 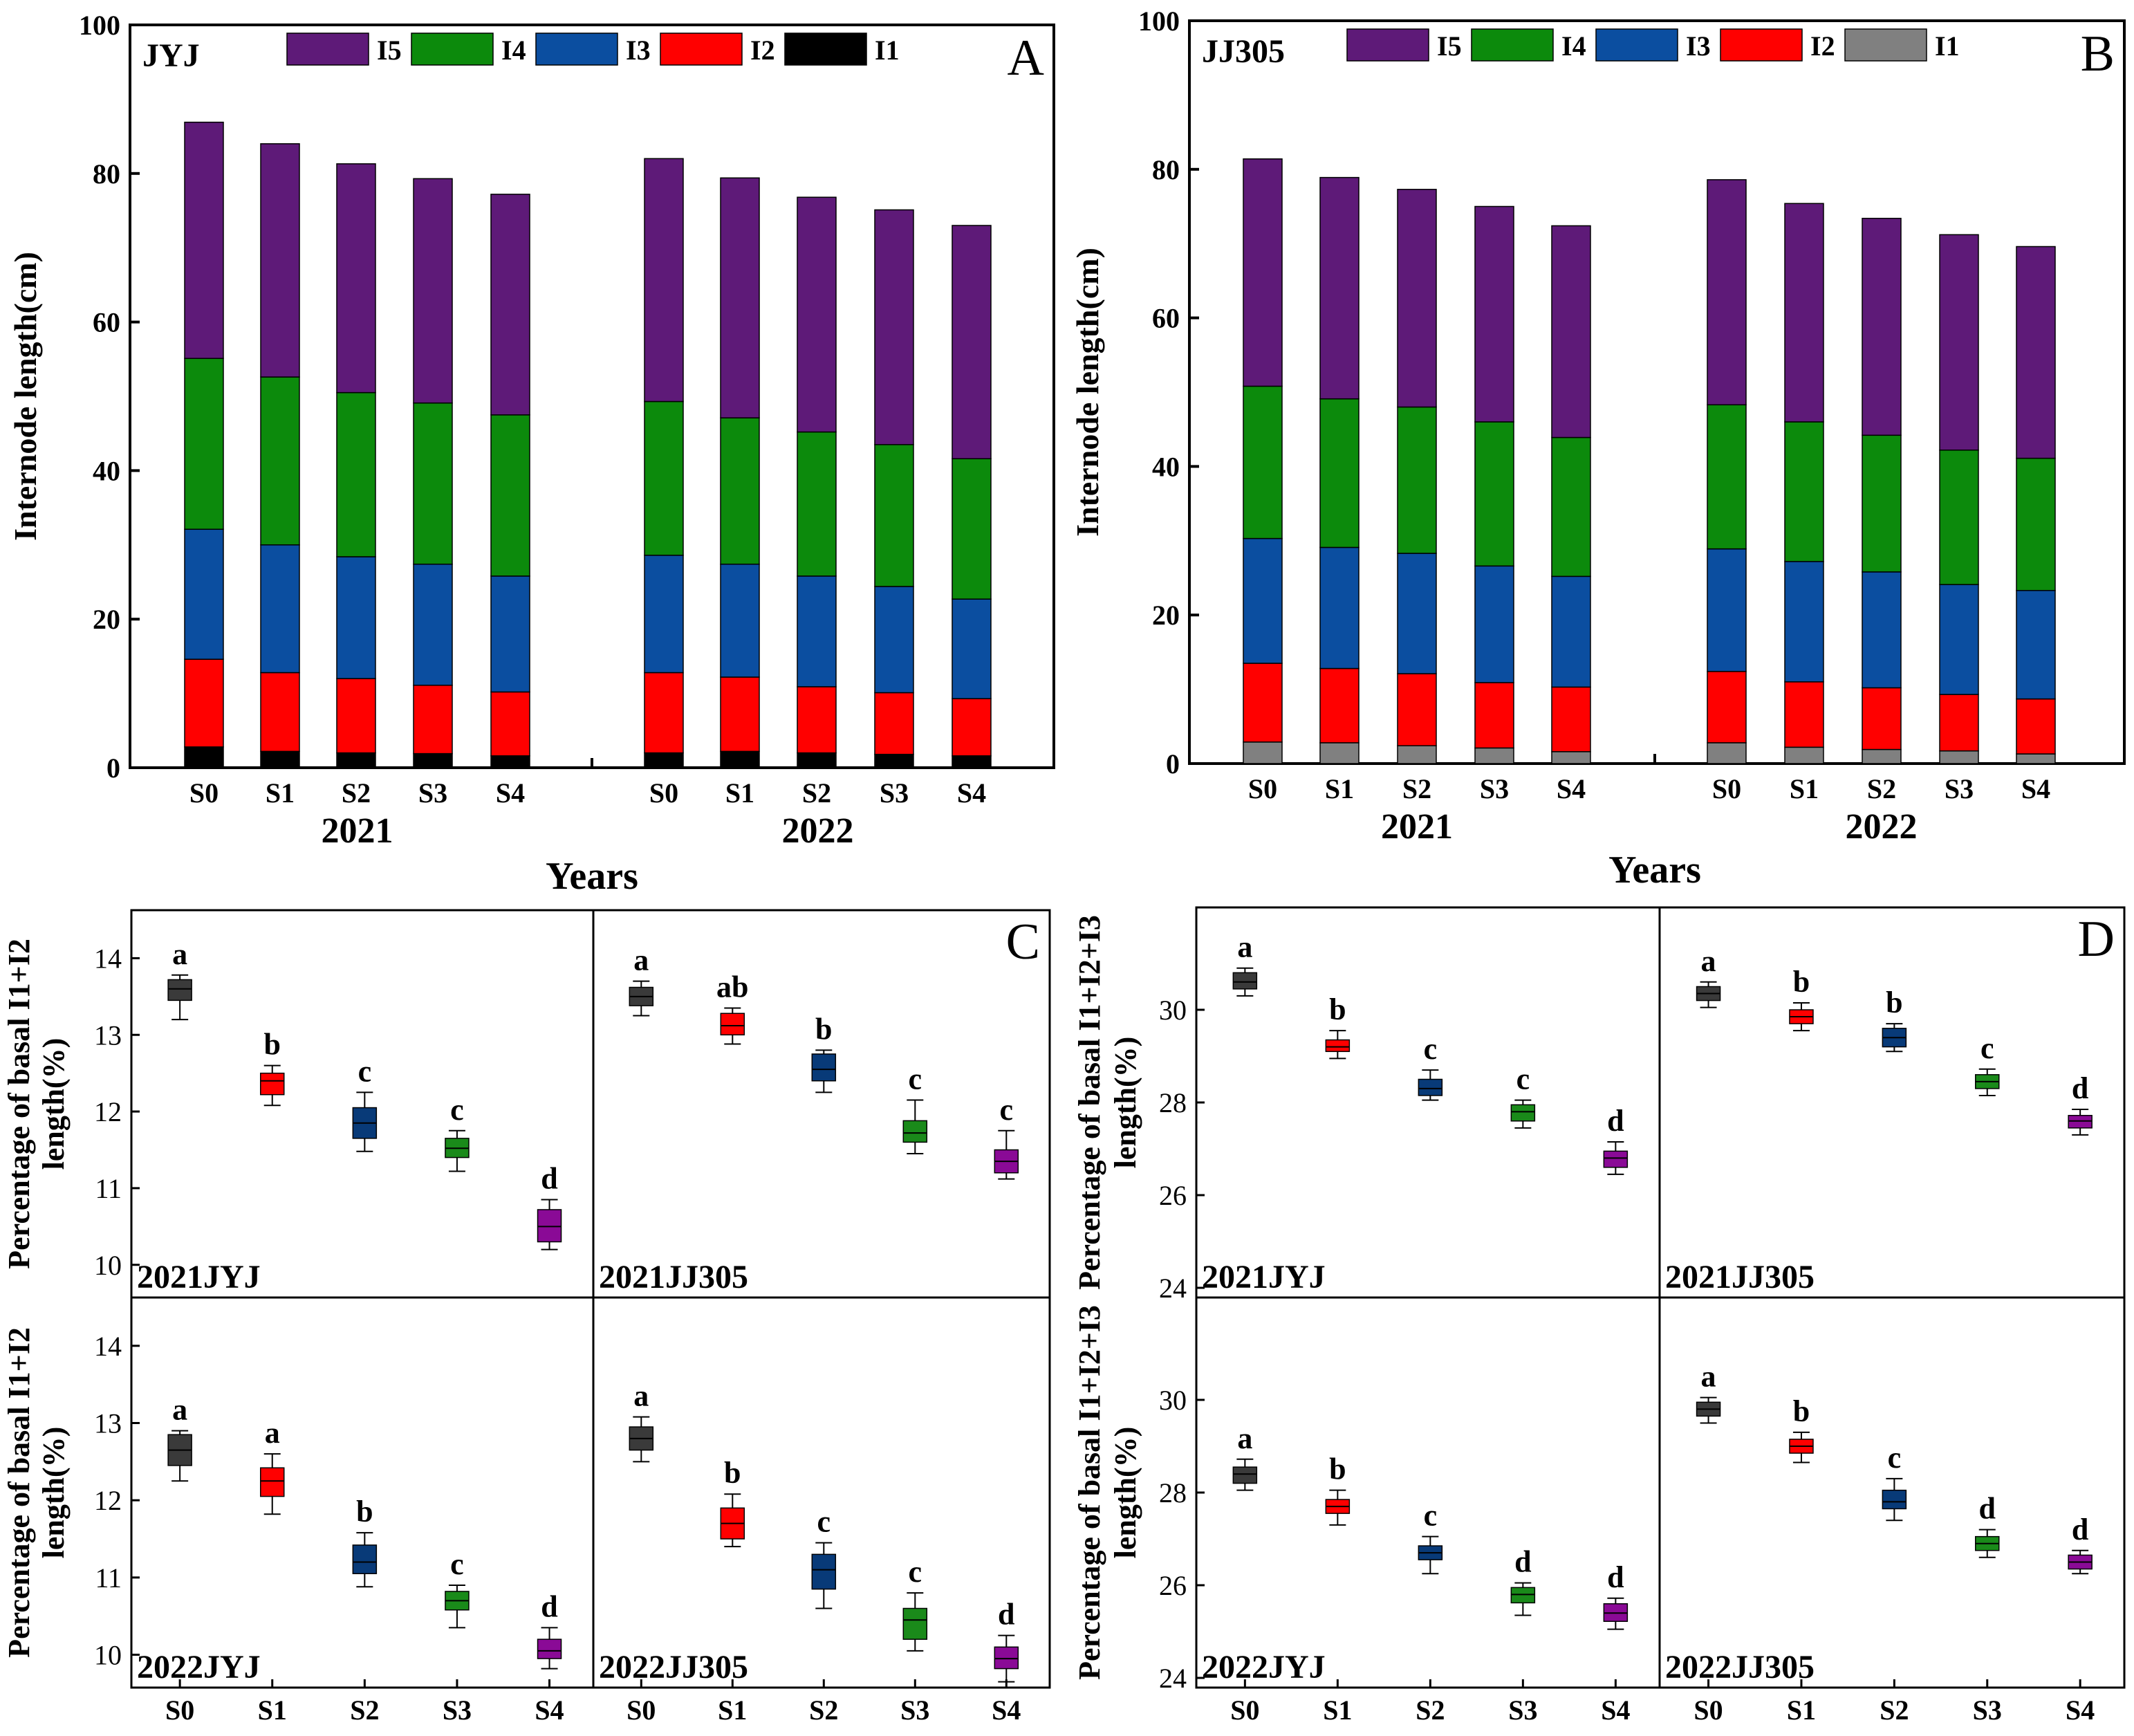 What do you see at coordinates (365, 1559) in the screenshot?
I see `box-2022JYJ-S2` at bounding box center [365, 1559].